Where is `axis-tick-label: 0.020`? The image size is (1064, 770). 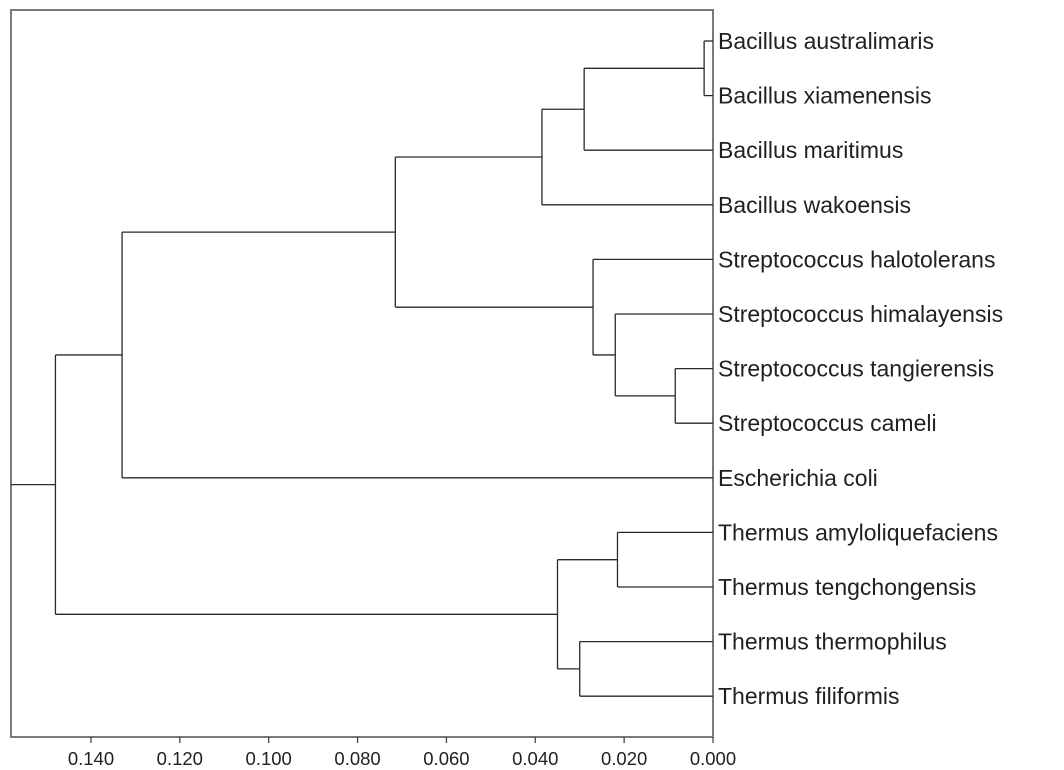 axis-tick-label: 0.020 is located at coordinates (624, 758).